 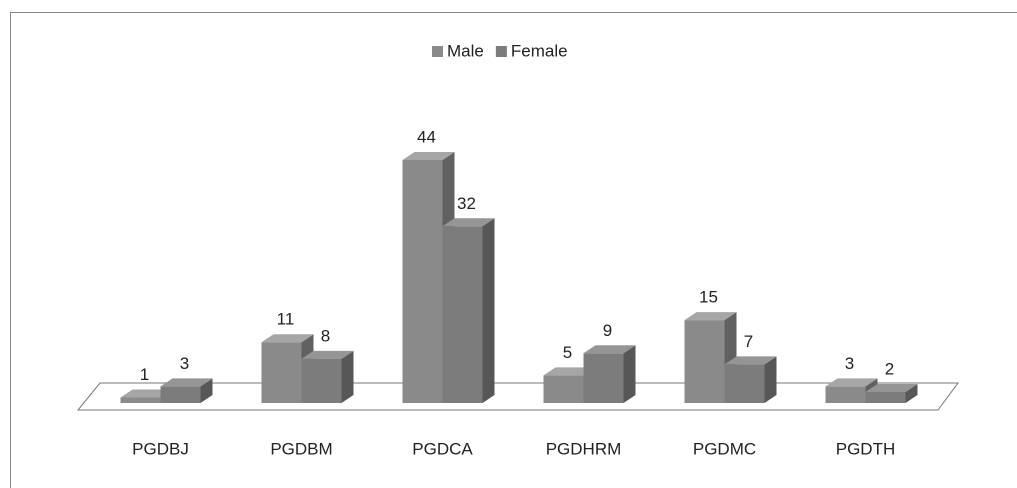 What do you see at coordinates (866, 448) in the screenshot?
I see `x-tick-label: PGDTH` at bounding box center [866, 448].